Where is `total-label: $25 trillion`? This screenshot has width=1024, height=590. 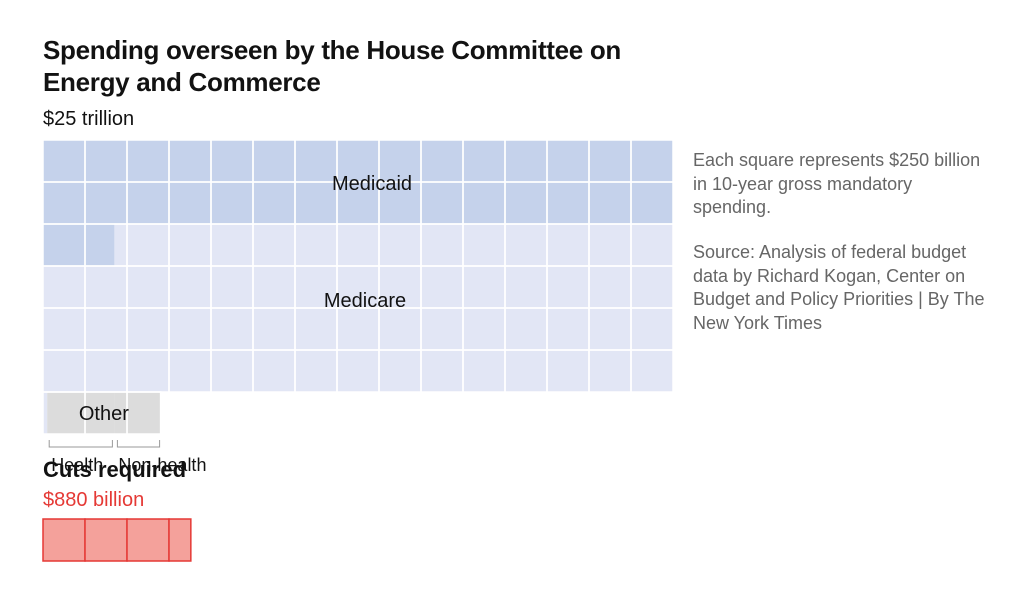 total-label: $25 trillion is located at coordinates (89, 119).